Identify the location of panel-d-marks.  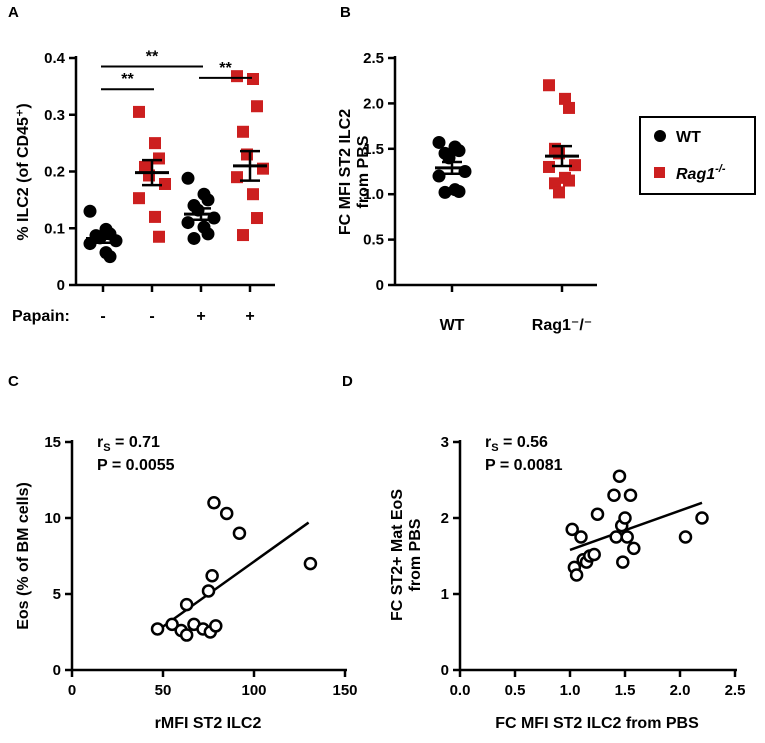
(637, 525).